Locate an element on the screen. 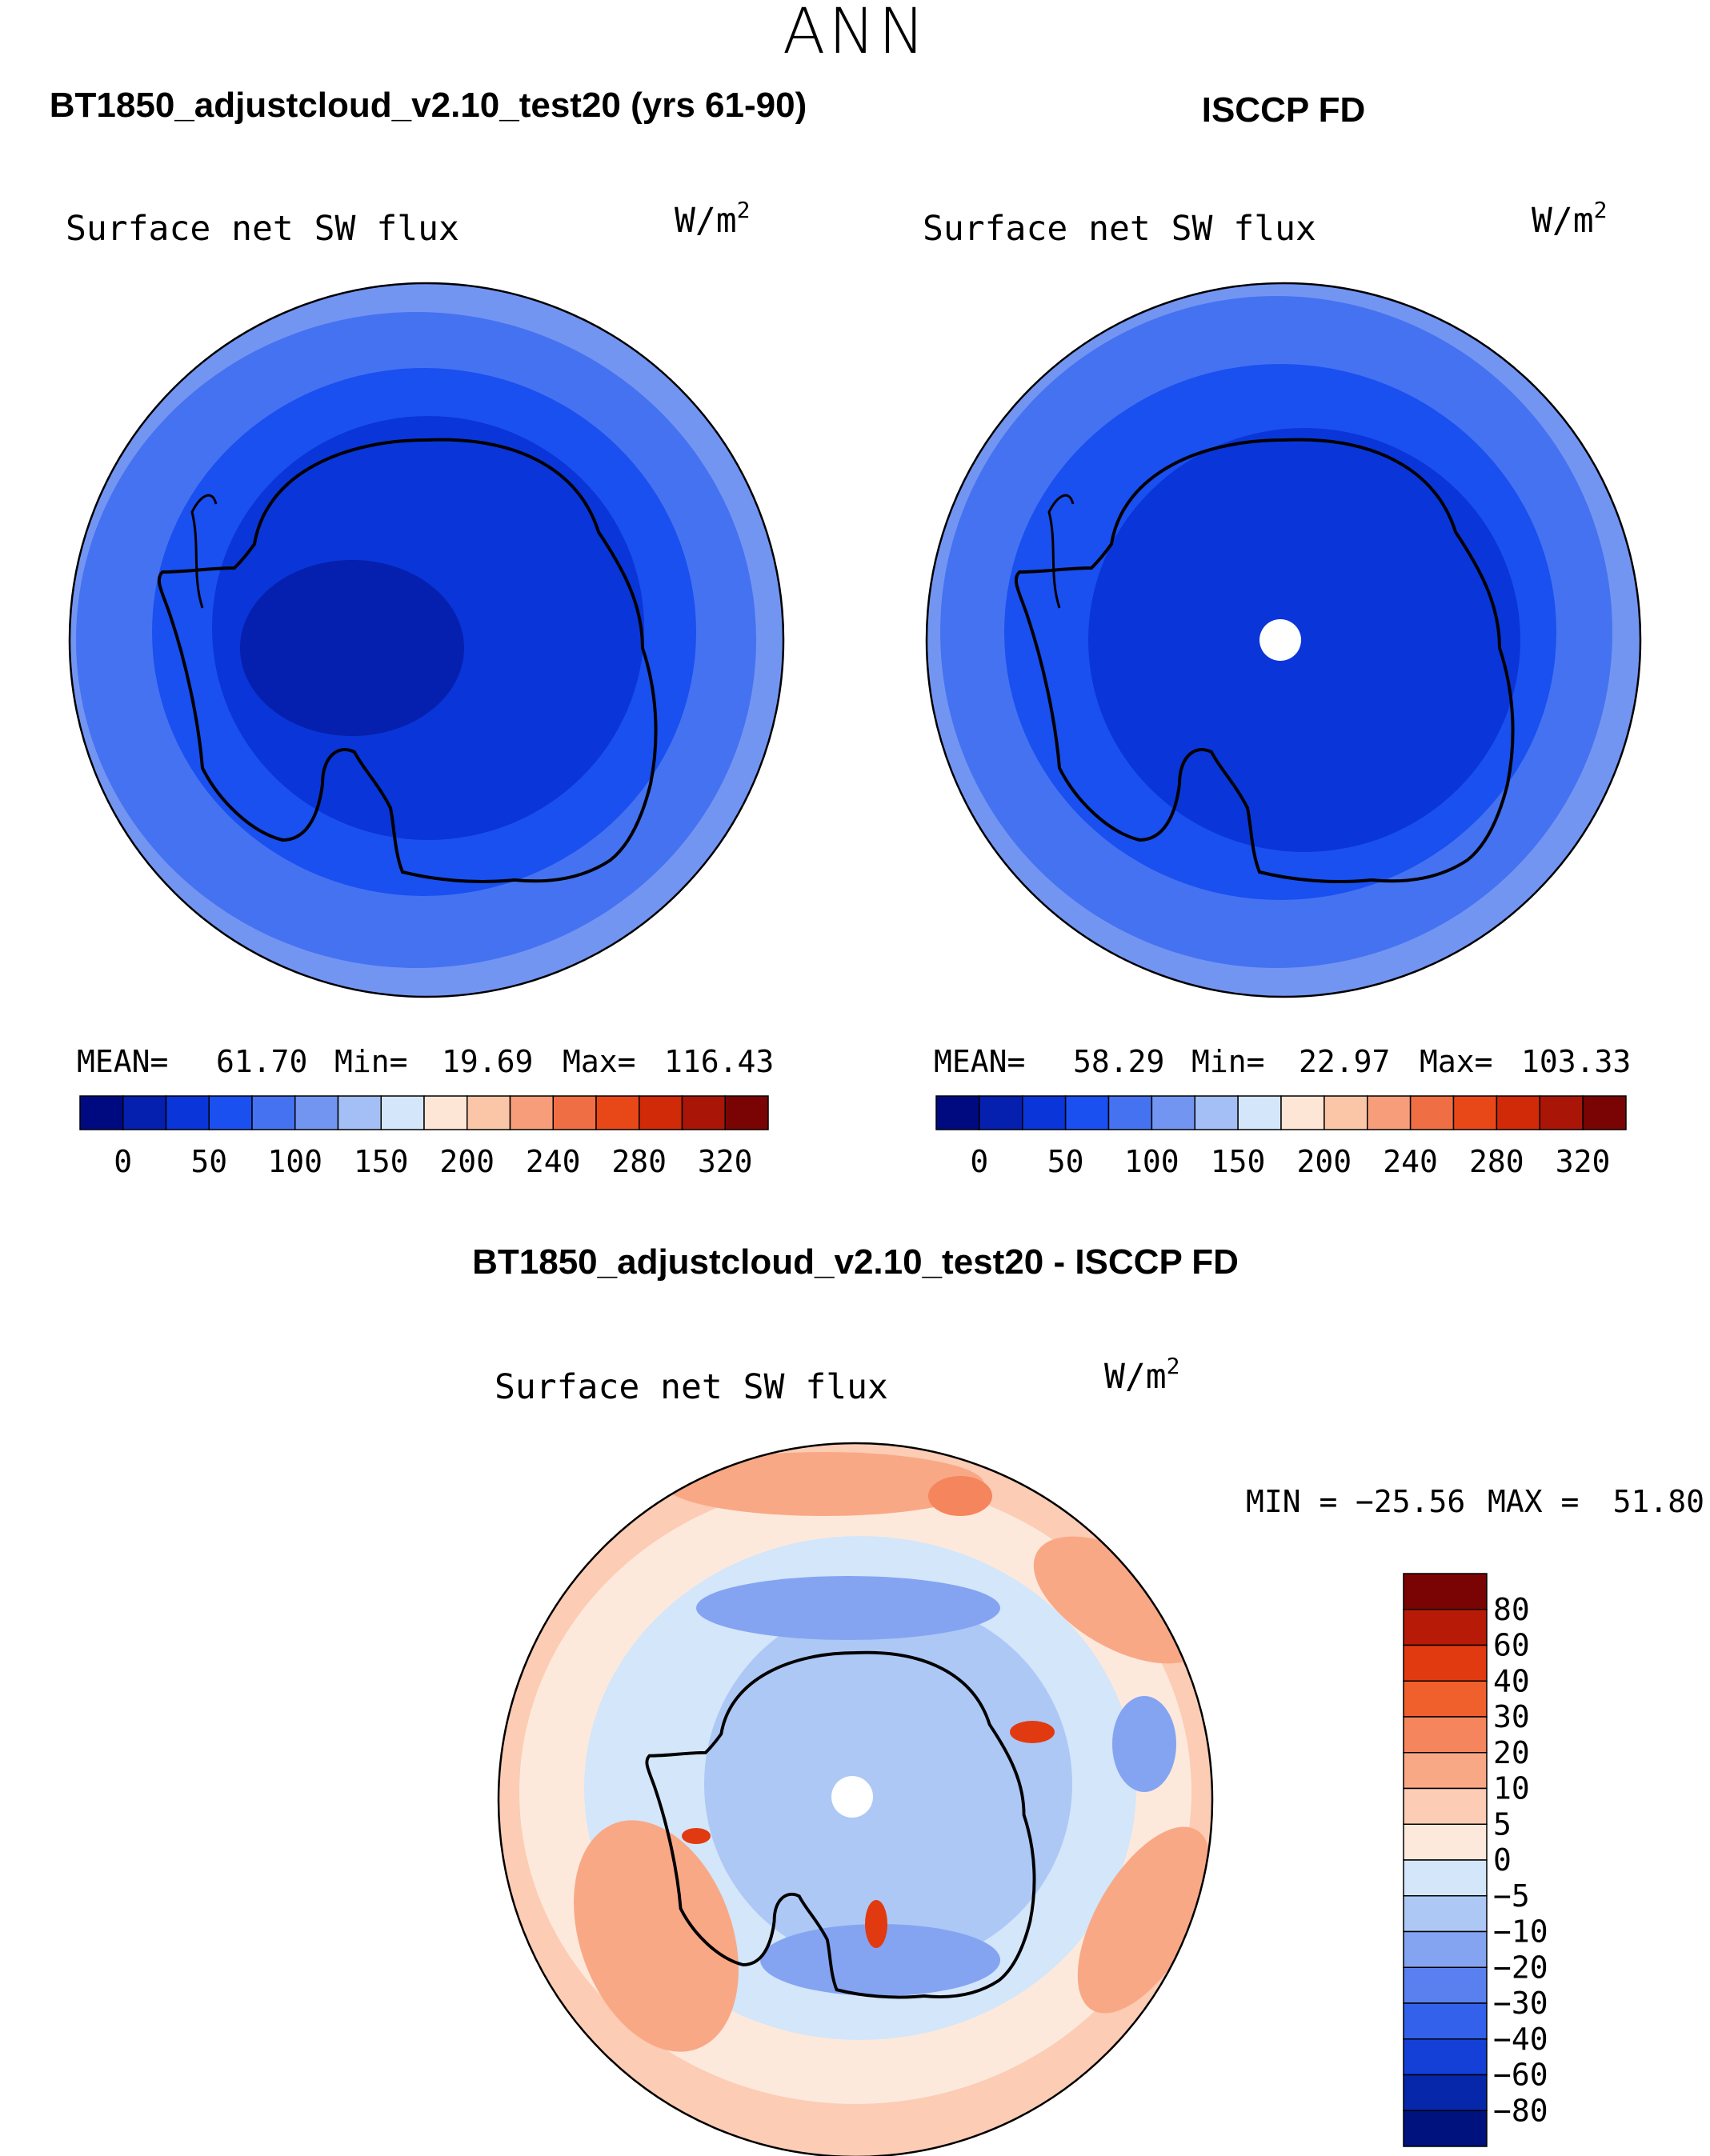  colorbar-tick-label: 10 is located at coordinates (1511, 1788).